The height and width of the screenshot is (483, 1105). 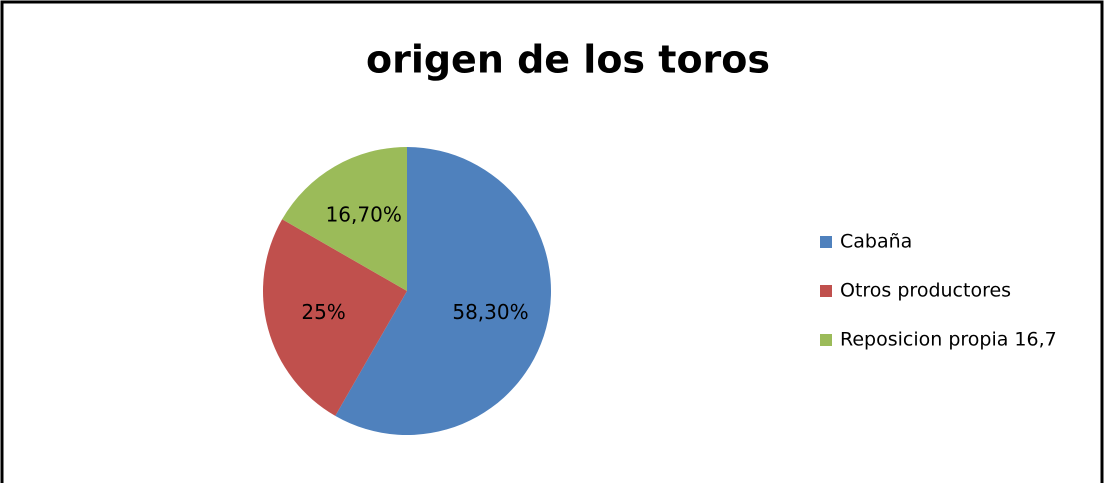 I want to click on data-label: 58,30%, so click(x=490, y=312).